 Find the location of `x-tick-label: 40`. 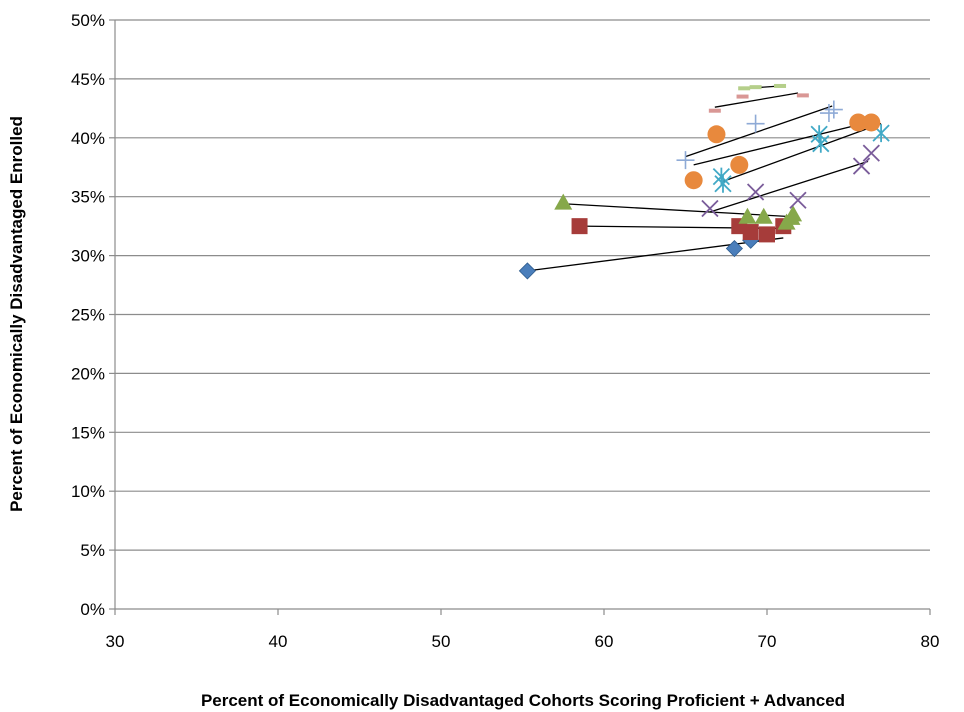

x-tick-label: 40 is located at coordinates (278, 641).